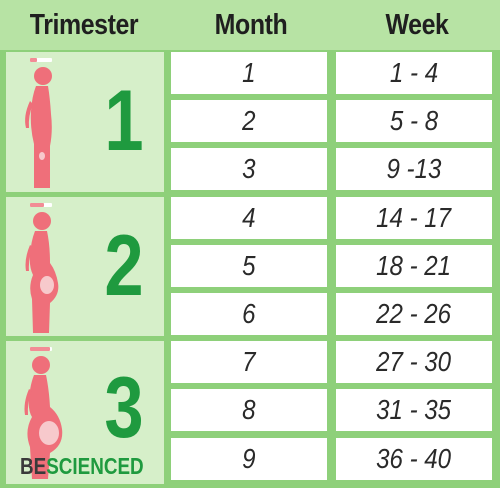 This screenshot has height=488, width=500. Describe the element at coordinates (249, 266) in the screenshot. I see `month-cell: 5` at that location.